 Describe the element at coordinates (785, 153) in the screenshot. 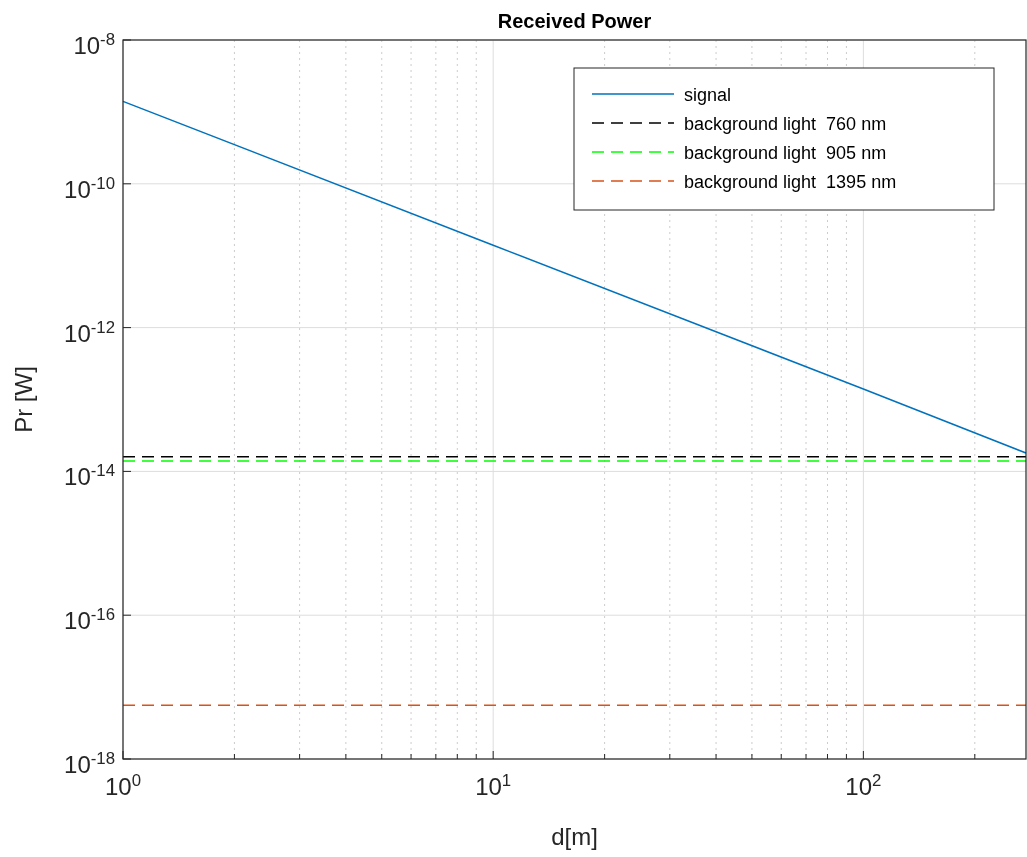

I see `legend-label: background light 905 nm` at that location.